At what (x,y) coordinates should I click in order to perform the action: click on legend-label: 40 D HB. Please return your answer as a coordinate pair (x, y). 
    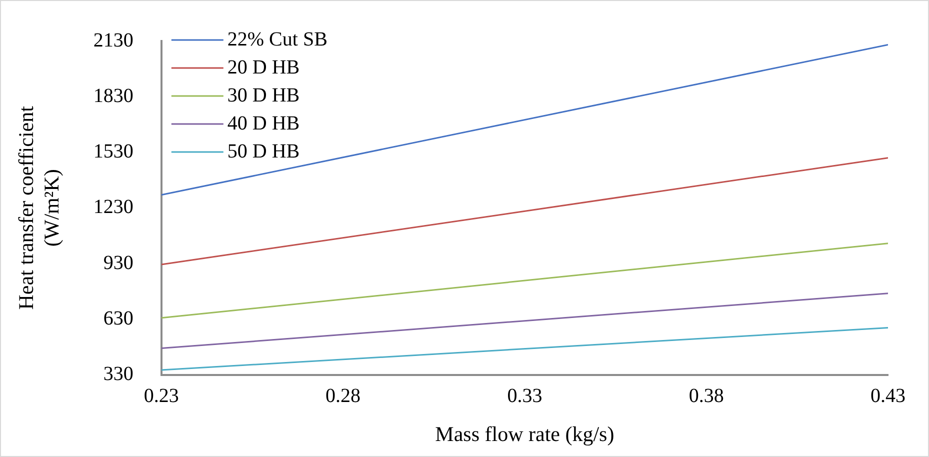
    Looking at the image, I should click on (263, 123).